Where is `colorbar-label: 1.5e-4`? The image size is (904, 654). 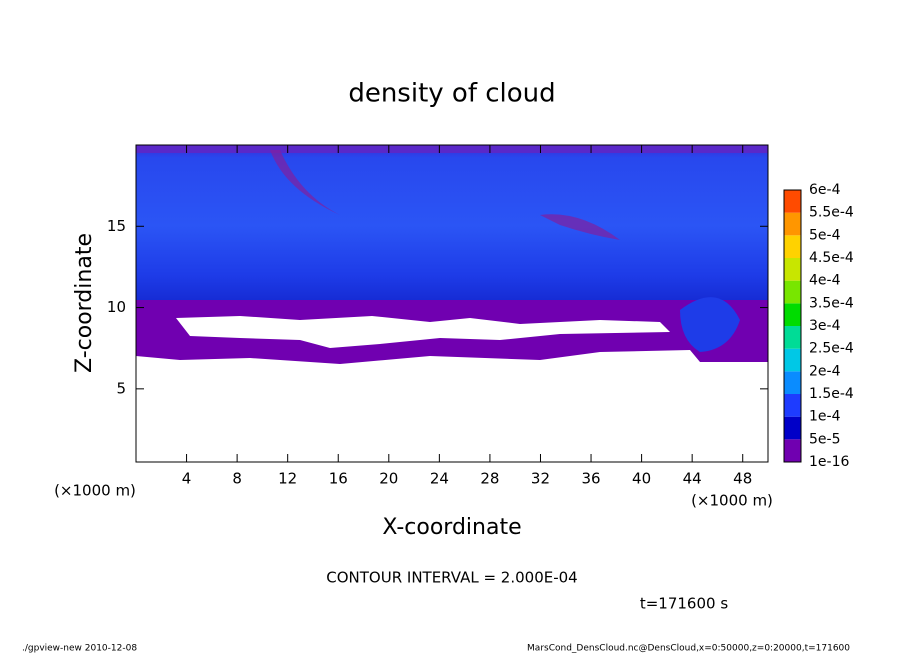 colorbar-label: 1.5e-4 is located at coordinates (831, 394).